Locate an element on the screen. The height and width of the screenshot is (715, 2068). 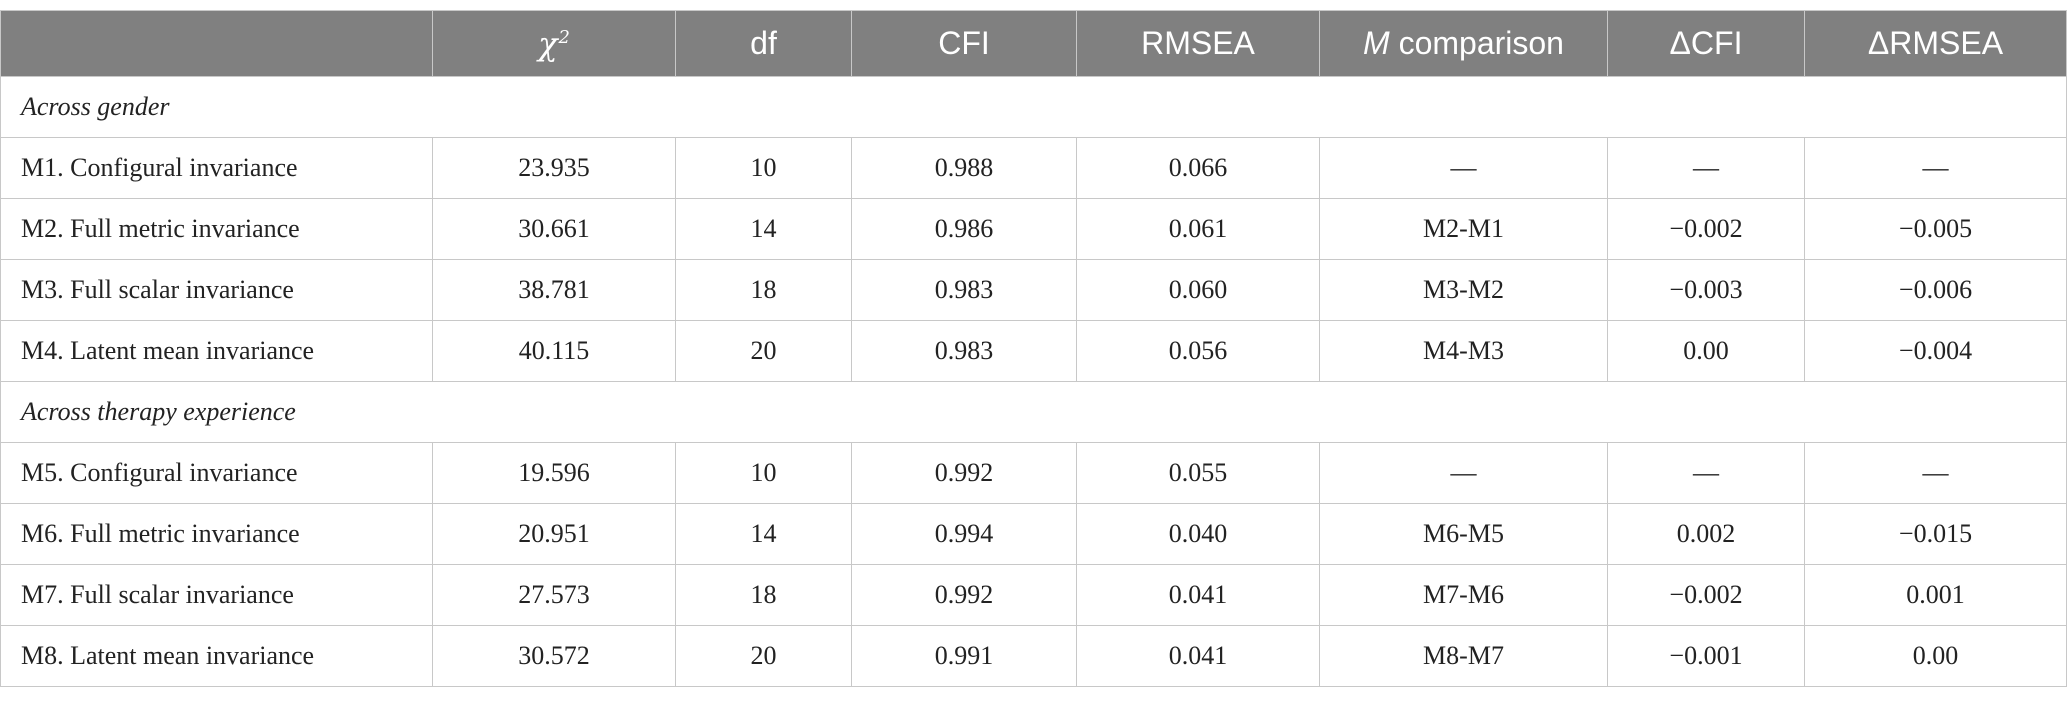
delta-cfi-cell: −0.001 is located at coordinates (1706, 656).